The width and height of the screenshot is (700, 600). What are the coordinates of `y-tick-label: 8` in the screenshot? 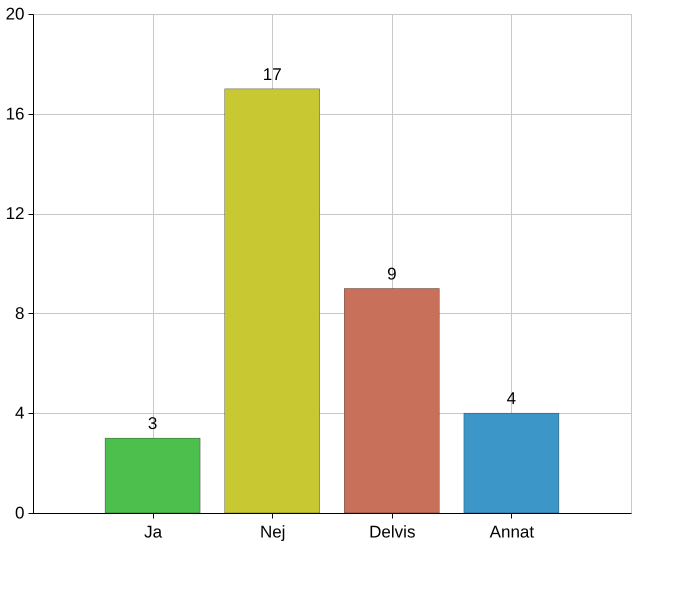 It's located at (19, 313).